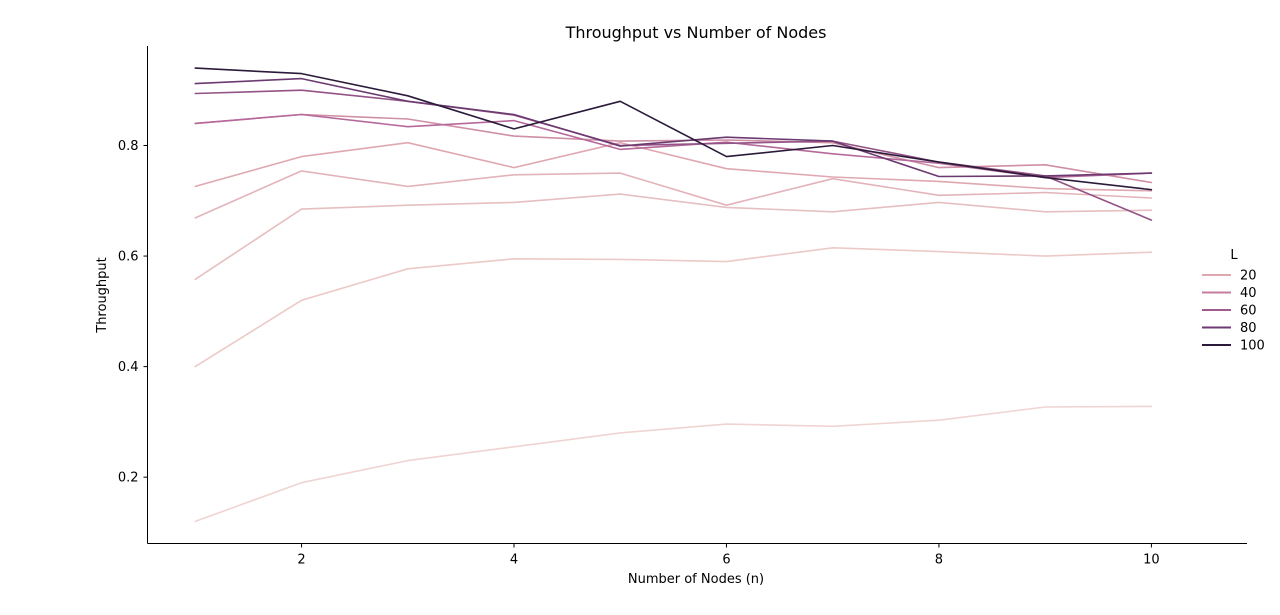 The image size is (1280, 615). I want to click on x-tick-label: 4, so click(514, 560).